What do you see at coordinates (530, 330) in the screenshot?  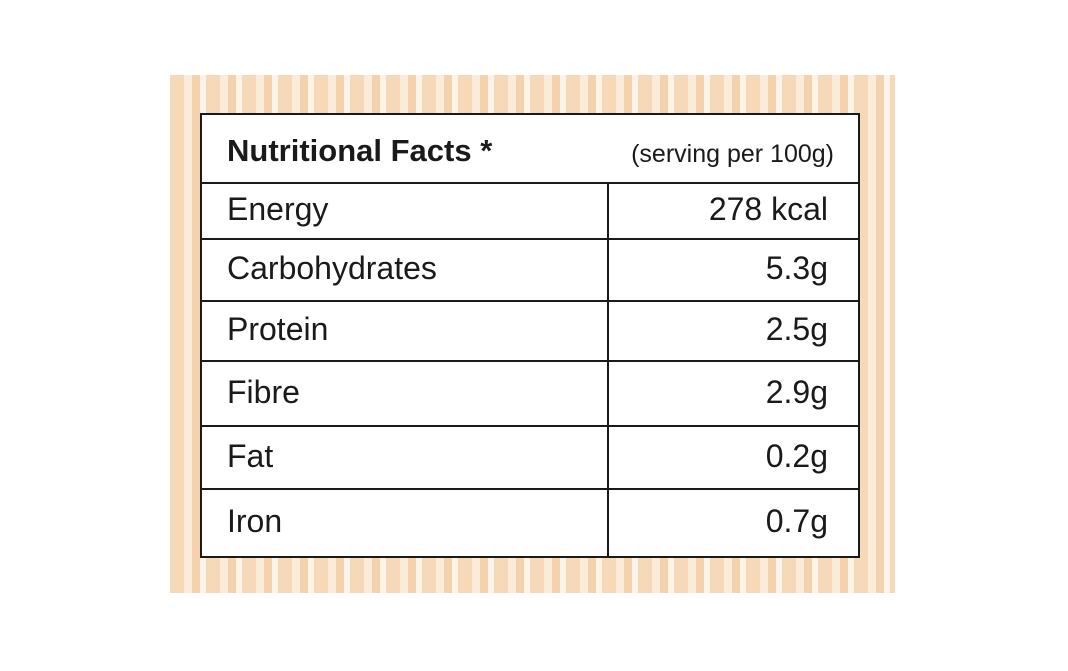 I see `table-row: Protein 2.5g` at bounding box center [530, 330].